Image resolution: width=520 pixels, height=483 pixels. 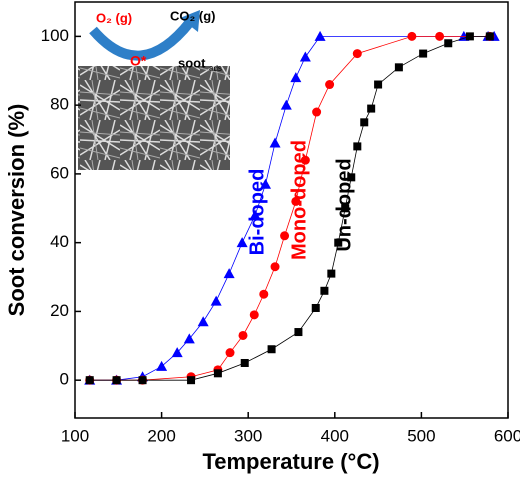 I want to click on y-tick-label: 40, so click(x=59, y=241).